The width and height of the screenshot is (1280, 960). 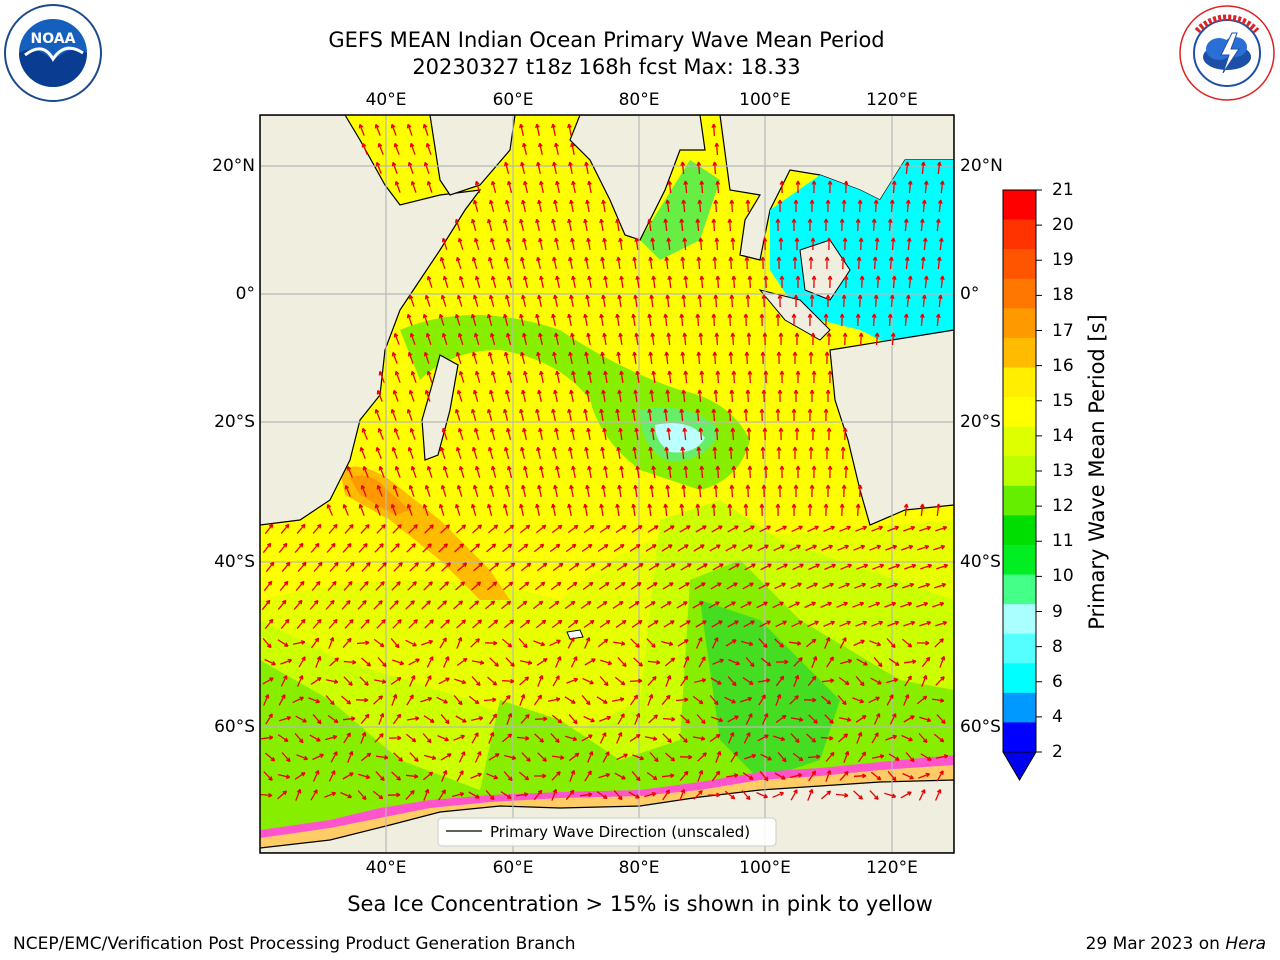 What do you see at coordinates (513, 100) in the screenshot?
I see `lon-tick-top: 60°E` at bounding box center [513, 100].